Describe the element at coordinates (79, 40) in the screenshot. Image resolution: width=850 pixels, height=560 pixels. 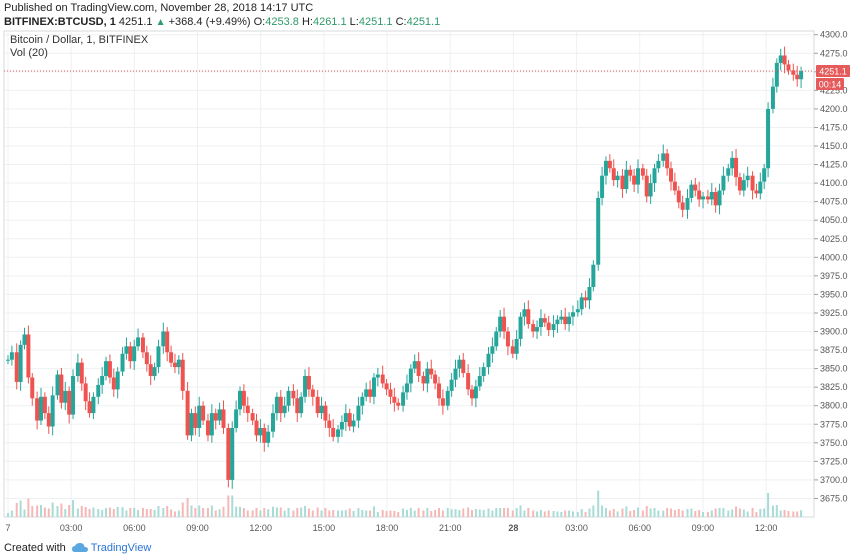
I see `pane-title: Bitcoin / Dollar, 1, BITFINEX` at that location.